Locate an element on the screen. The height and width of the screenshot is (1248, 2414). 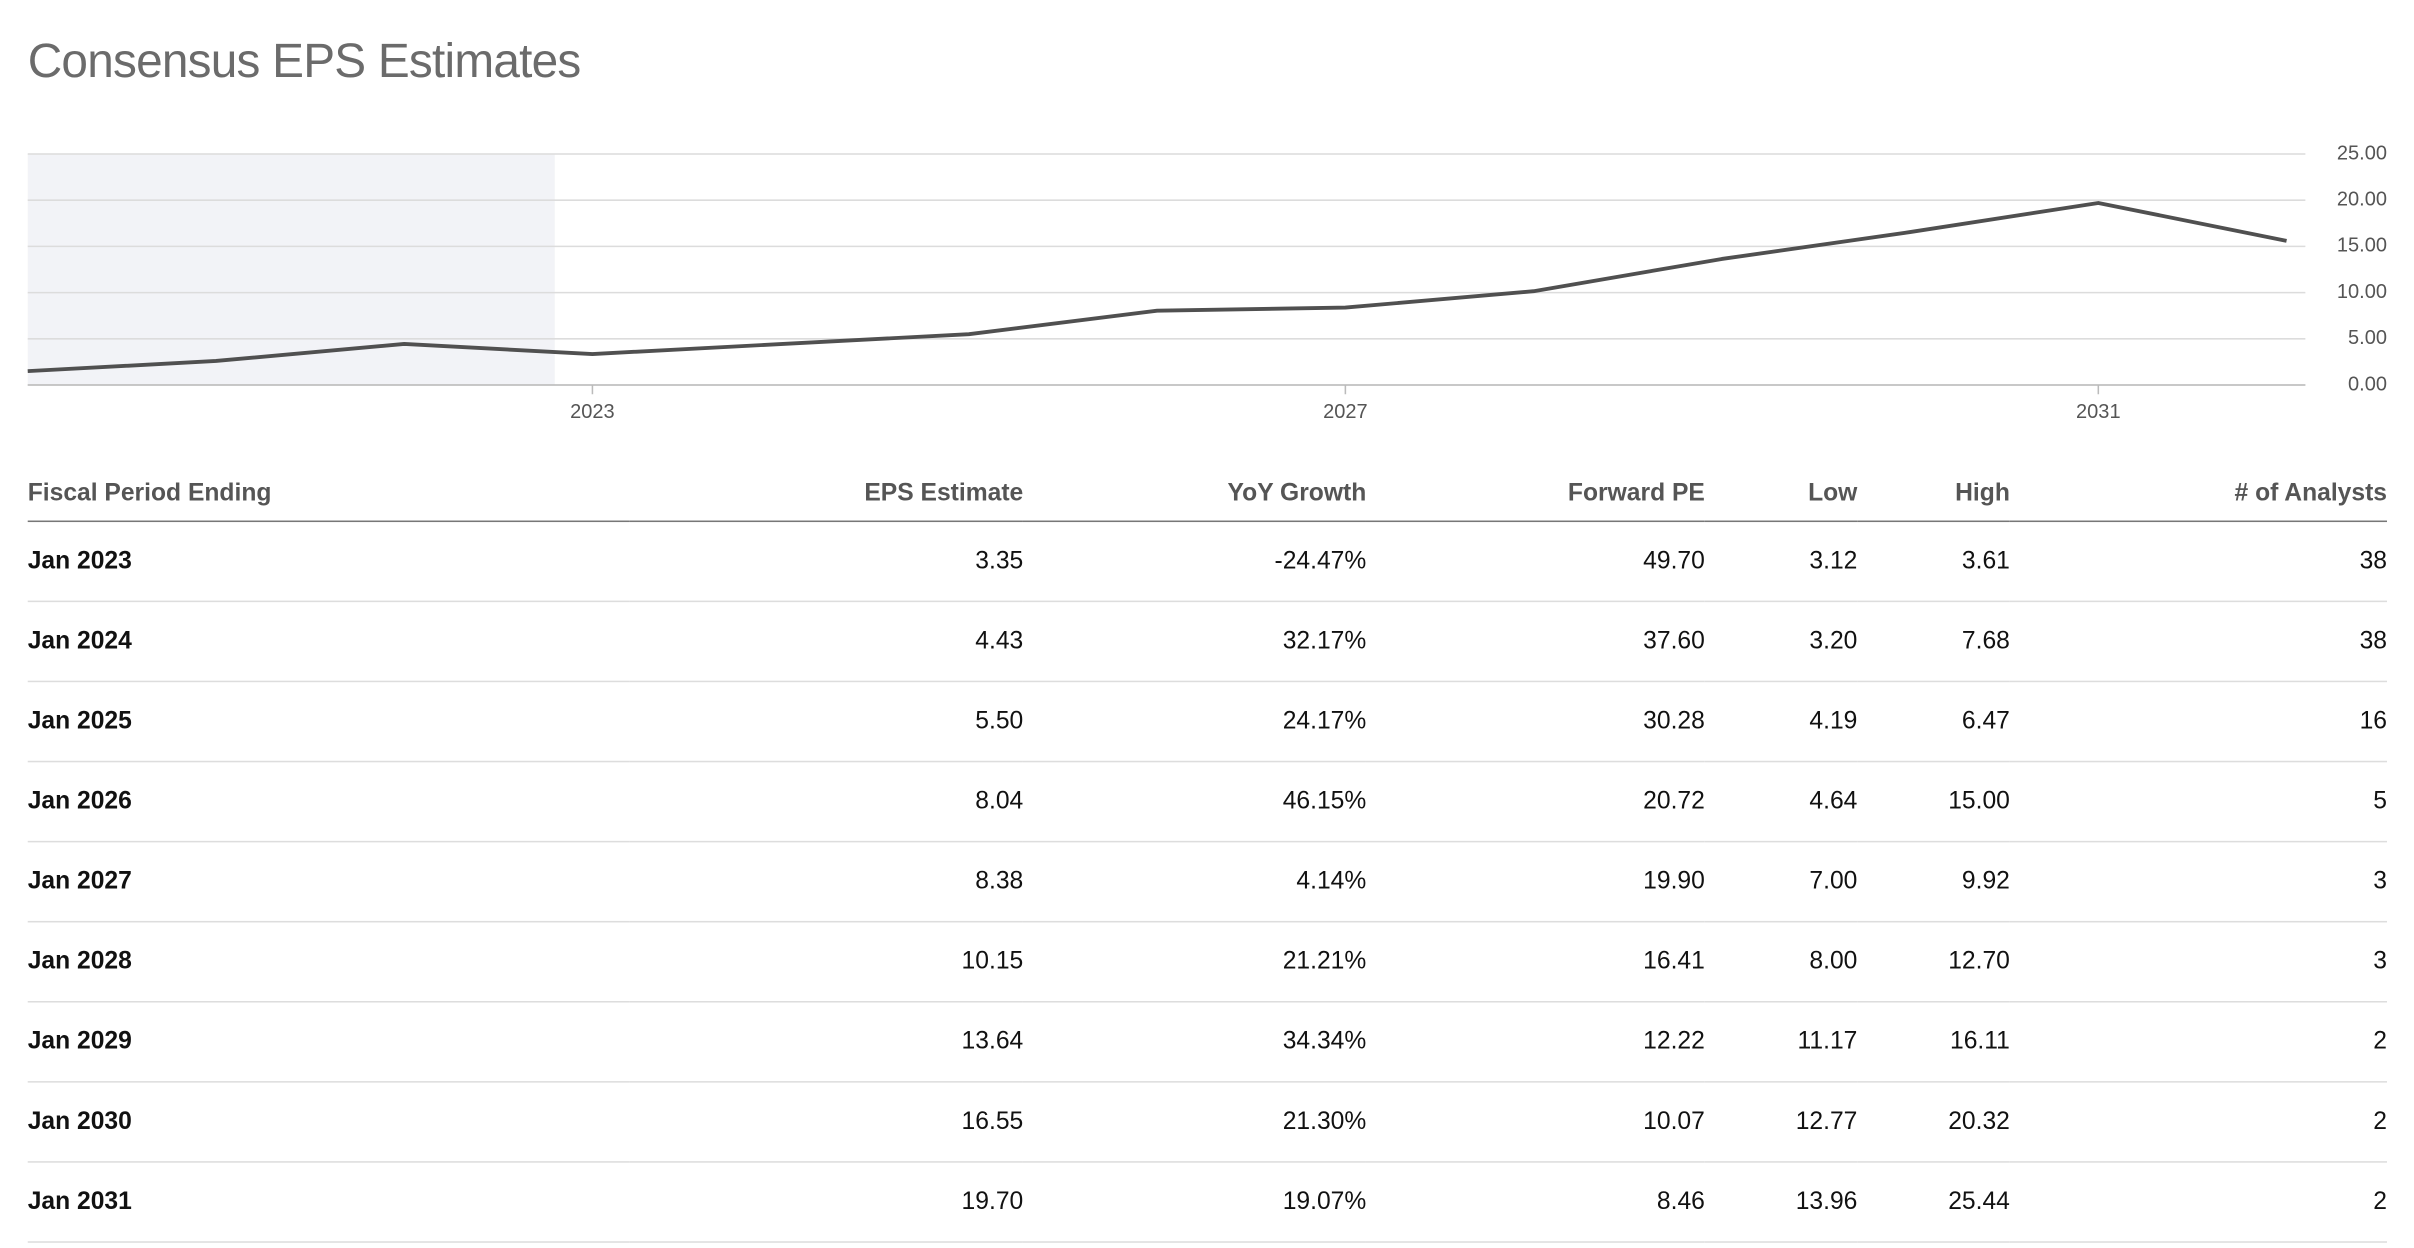
table-cell: 3.35 is located at coordinates (827, 562).